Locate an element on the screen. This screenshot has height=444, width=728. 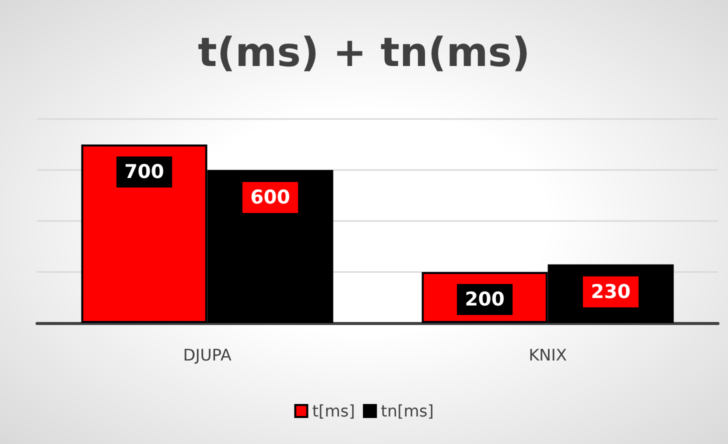
x-tick-label: KNIX is located at coordinates (547, 355).